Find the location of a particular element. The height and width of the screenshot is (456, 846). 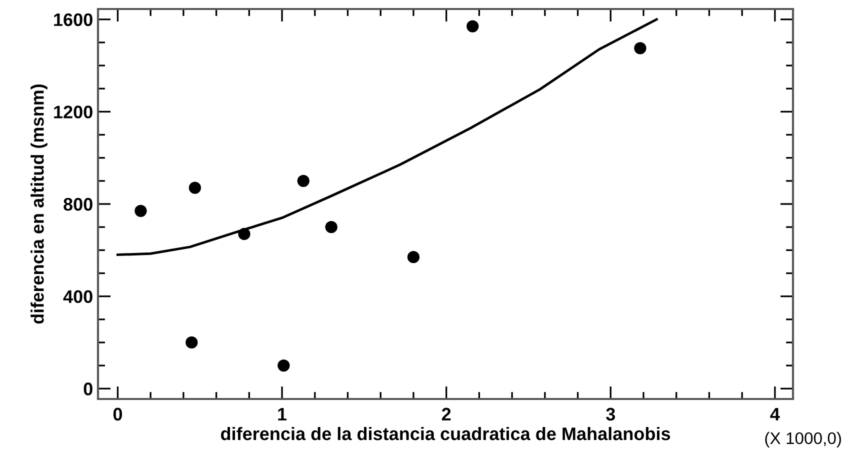

text: (X 1000,0) is located at coordinates (803, 440).